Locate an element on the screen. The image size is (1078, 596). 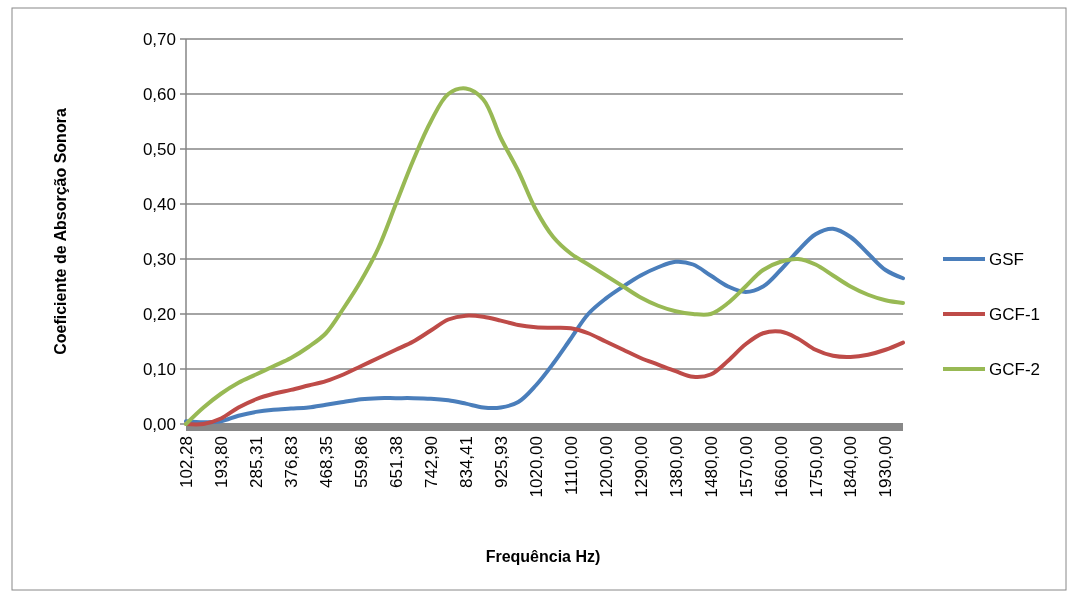
y-tick-label: 0,20 is located at coordinates (159, 314).